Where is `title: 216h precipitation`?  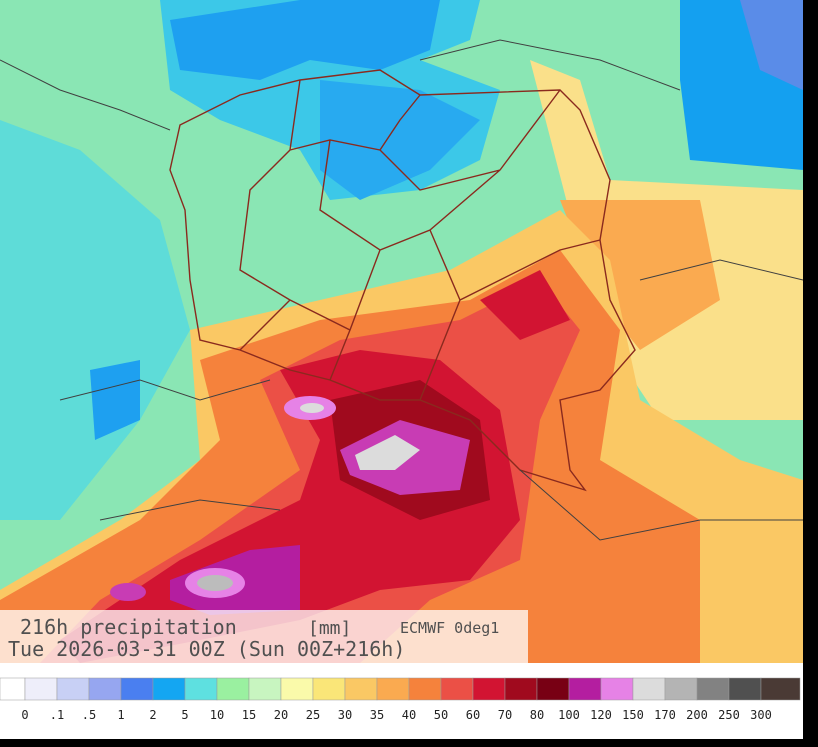
title: 216h precipitation is located at coordinates (128, 627).